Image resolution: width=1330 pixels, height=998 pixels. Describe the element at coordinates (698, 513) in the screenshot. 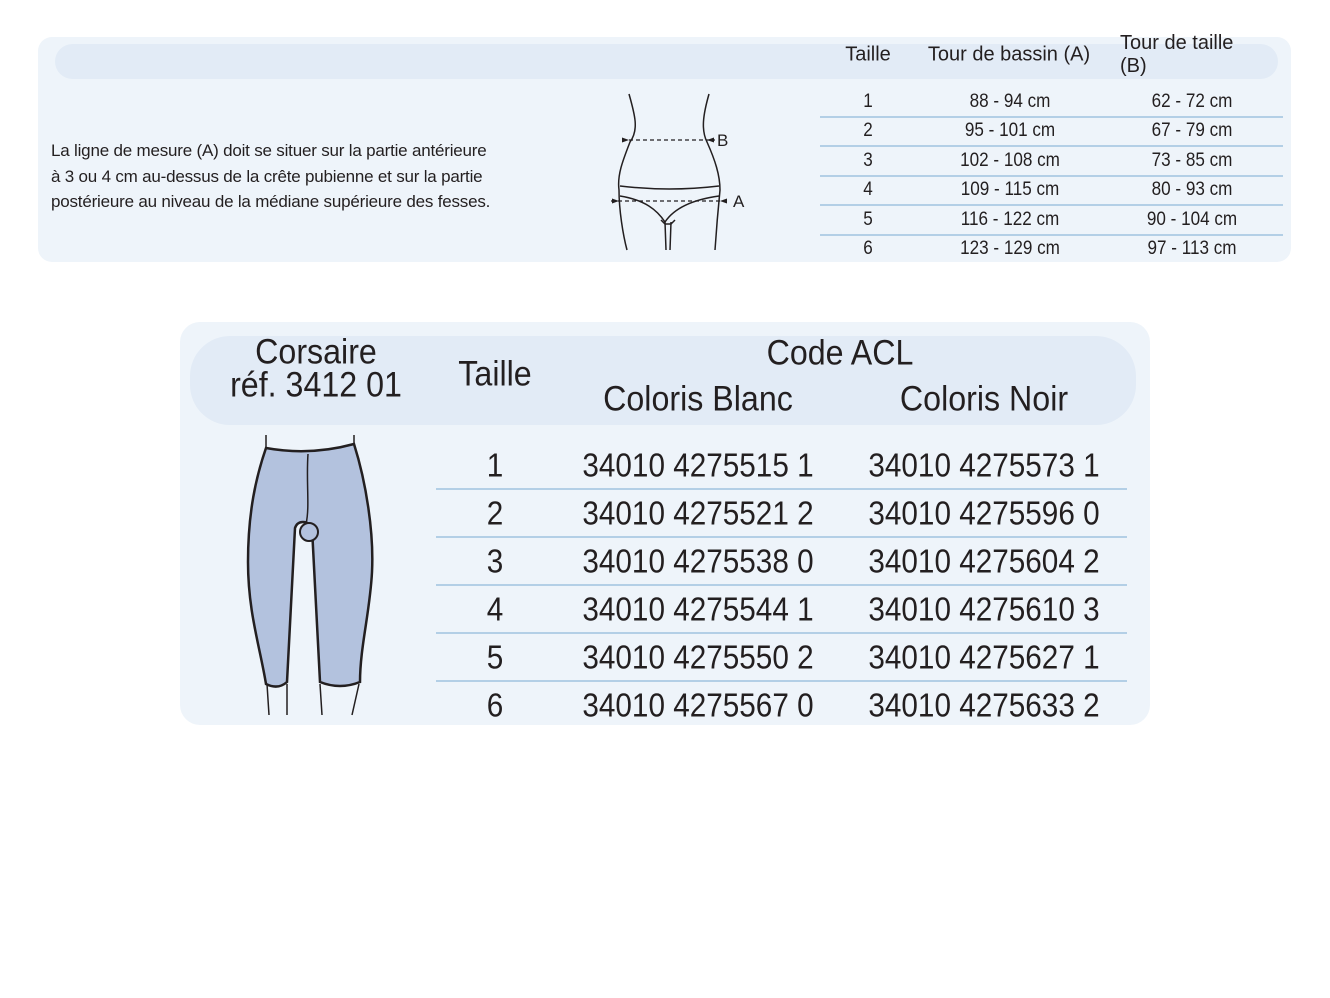

I see `product-cell: 34010 4275521 2` at that location.